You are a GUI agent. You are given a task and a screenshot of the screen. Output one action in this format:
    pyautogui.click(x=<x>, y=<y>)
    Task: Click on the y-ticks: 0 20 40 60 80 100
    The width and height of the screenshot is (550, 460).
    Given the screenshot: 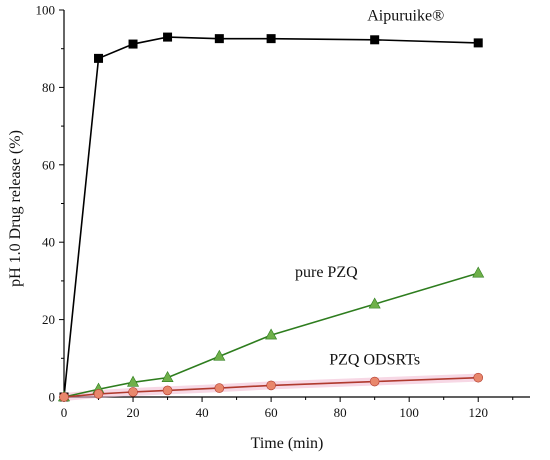 What is the action you would take?
    pyautogui.click(x=50, y=204)
    